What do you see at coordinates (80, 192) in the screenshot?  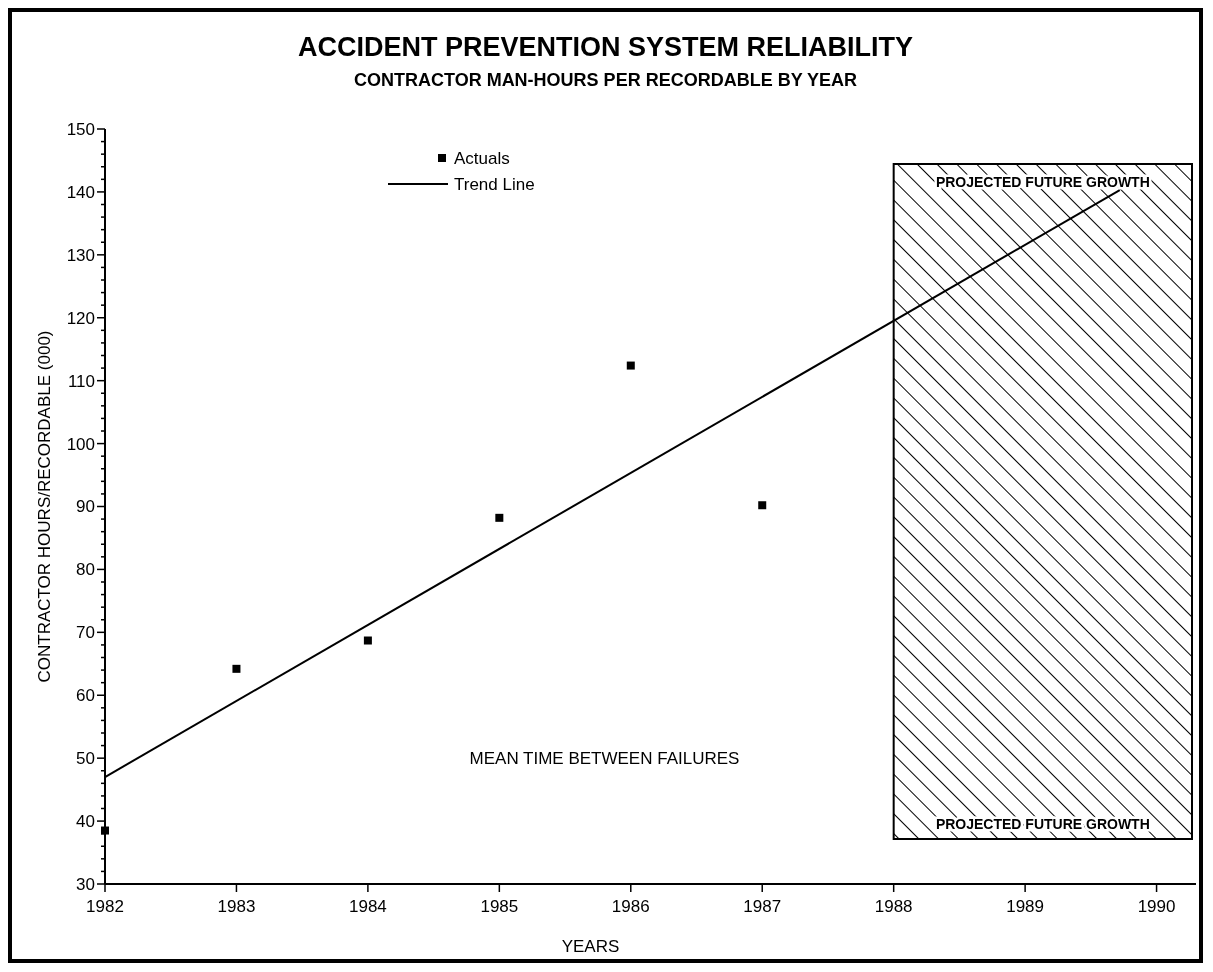 I see `y-tick-label: 140` at bounding box center [80, 192].